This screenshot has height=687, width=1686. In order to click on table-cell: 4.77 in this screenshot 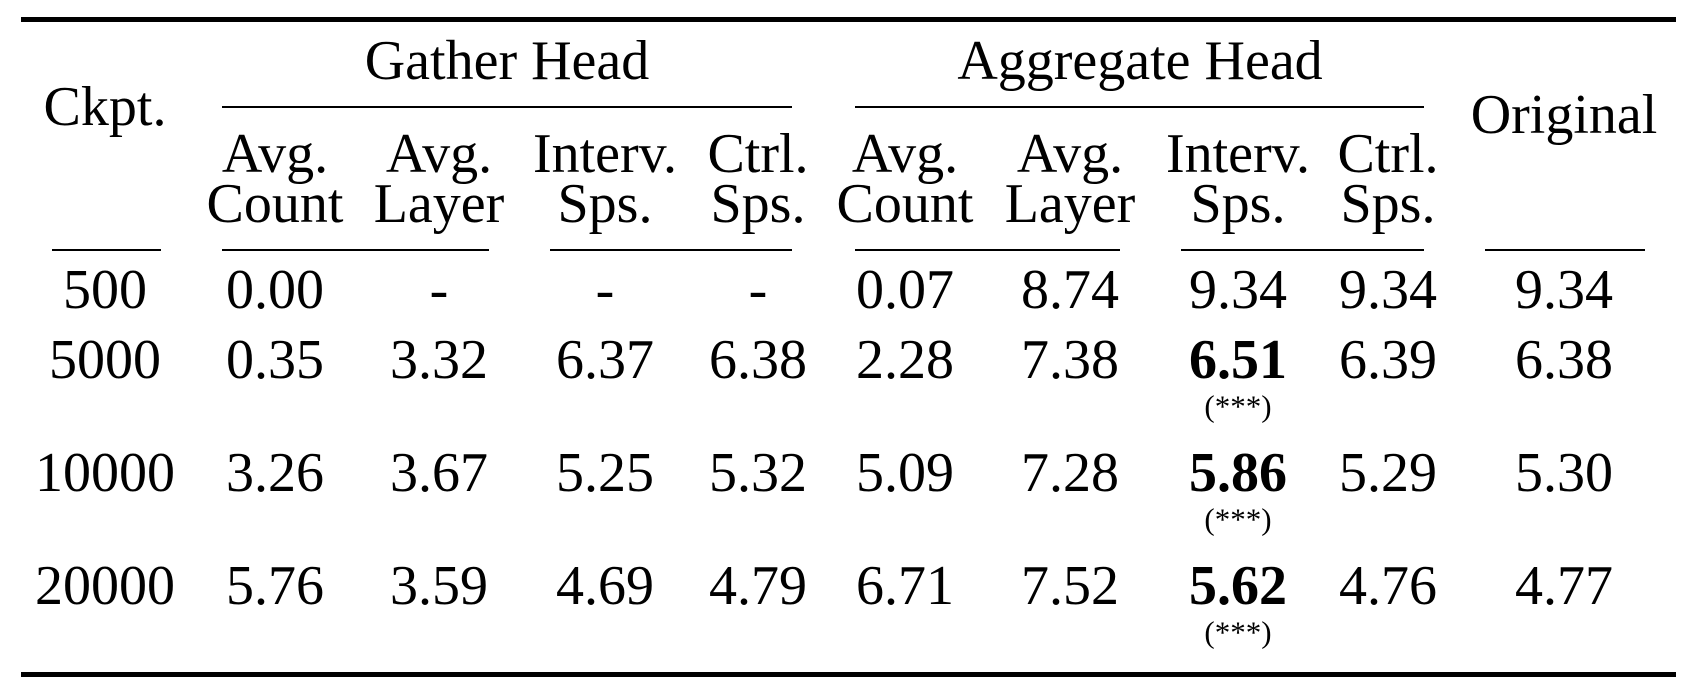, I will do `click(1564, 586)`.